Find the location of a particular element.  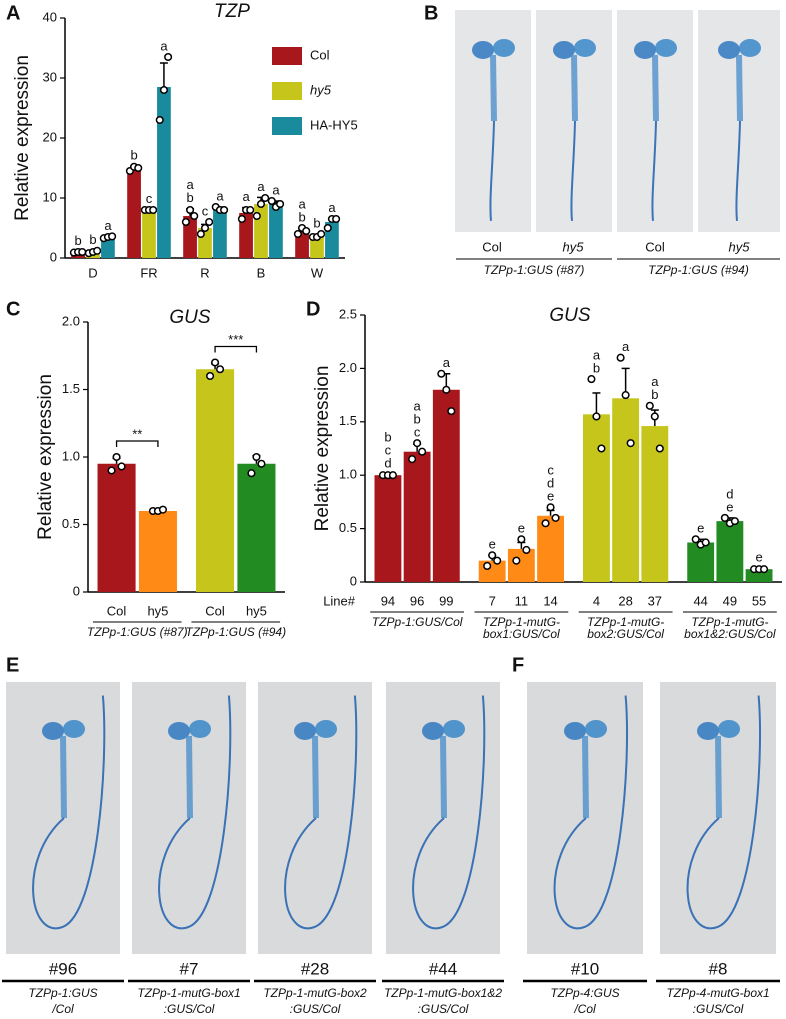

genotype-label: hy5 is located at coordinates (740, 246).